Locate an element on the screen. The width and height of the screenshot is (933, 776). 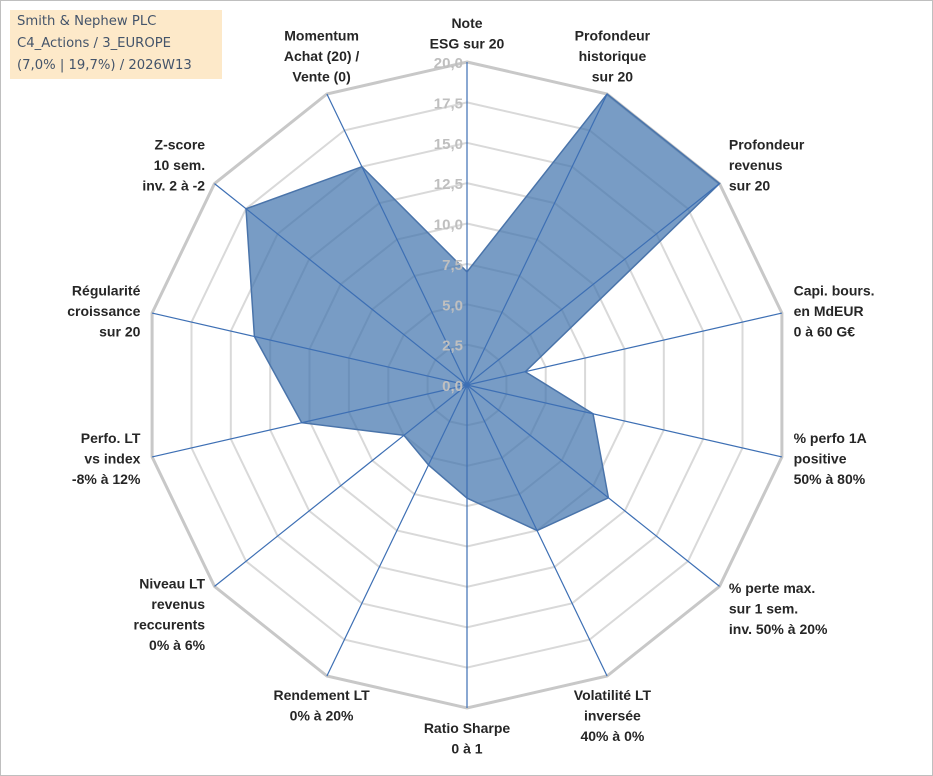
category-label-line: Rendement LT is located at coordinates (321, 695).